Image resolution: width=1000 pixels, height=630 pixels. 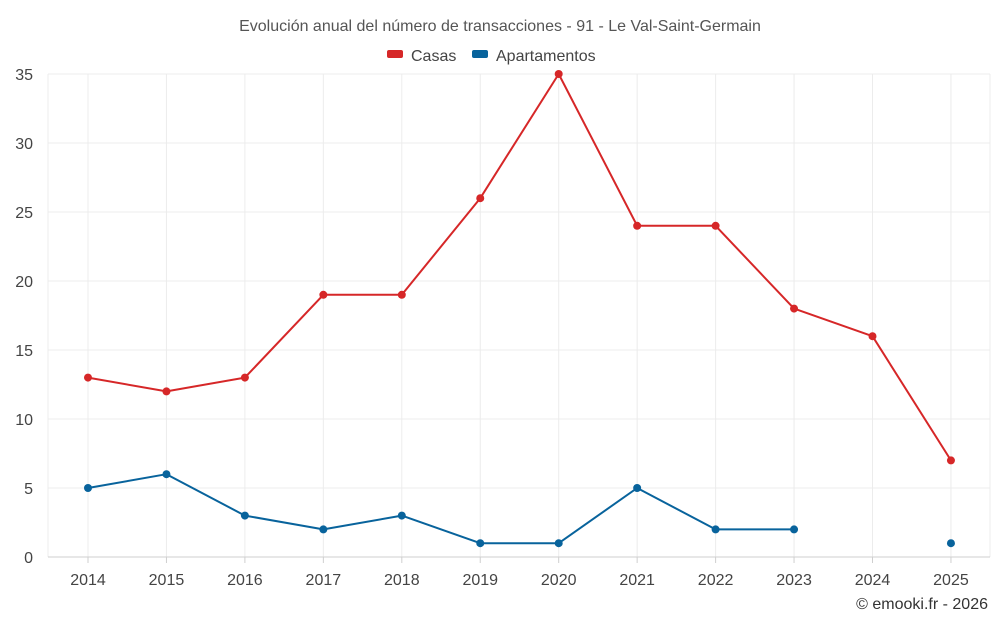 I want to click on series-line-apartamentos, so click(x=441, y=509).